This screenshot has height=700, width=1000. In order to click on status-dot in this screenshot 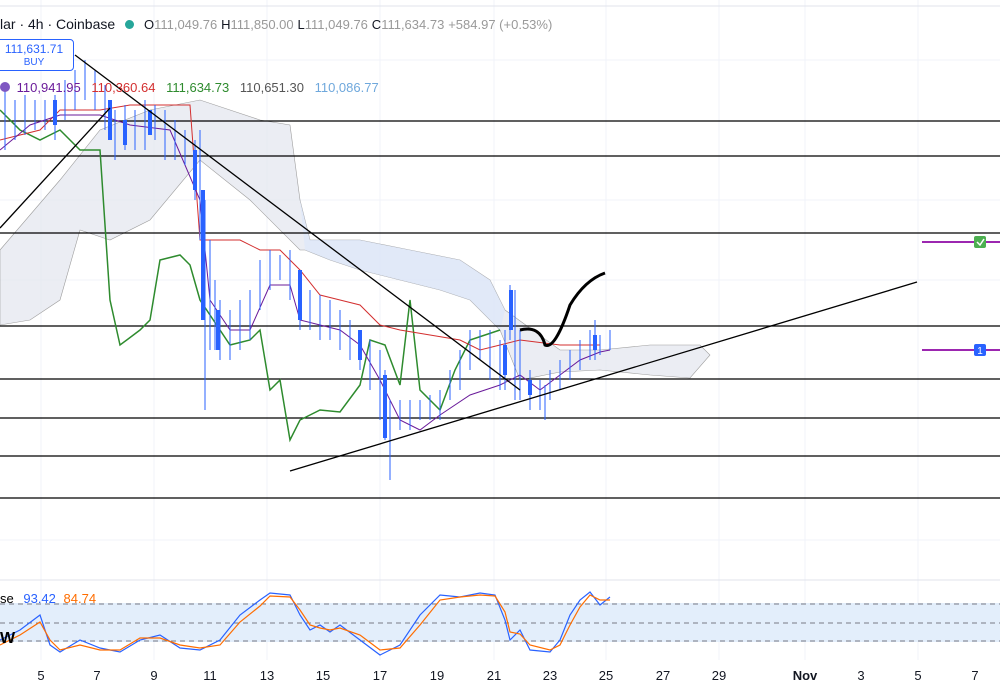, I will do `click(130, 24)`.